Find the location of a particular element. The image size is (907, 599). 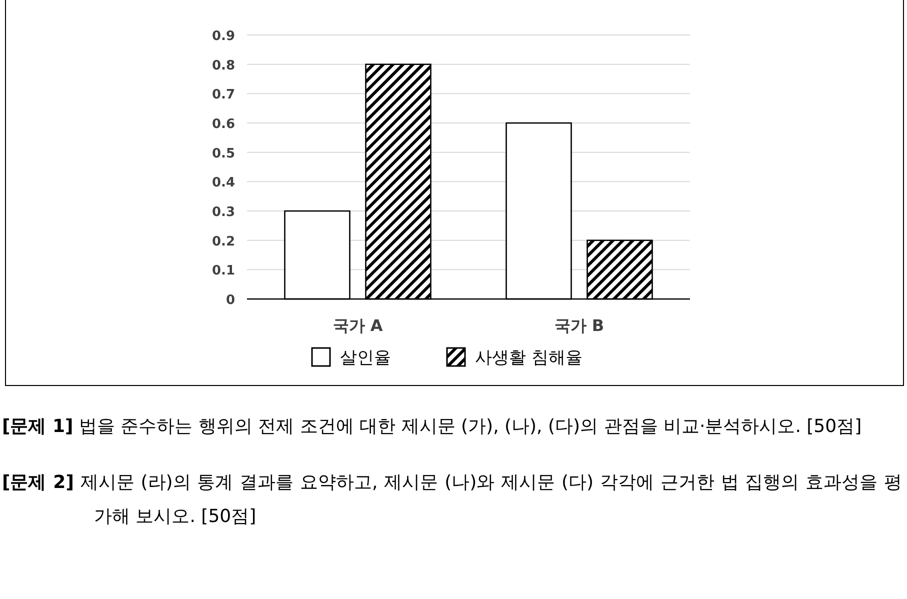

text: [문제 2] 제시문 (라)의 통계 결과를 요약하고, 제시문 (나)와 제시문 (다) 각각에 근거한 법 집행의 효과성을 평가해 보시오. [50점] is located at coordinates (452, 500).